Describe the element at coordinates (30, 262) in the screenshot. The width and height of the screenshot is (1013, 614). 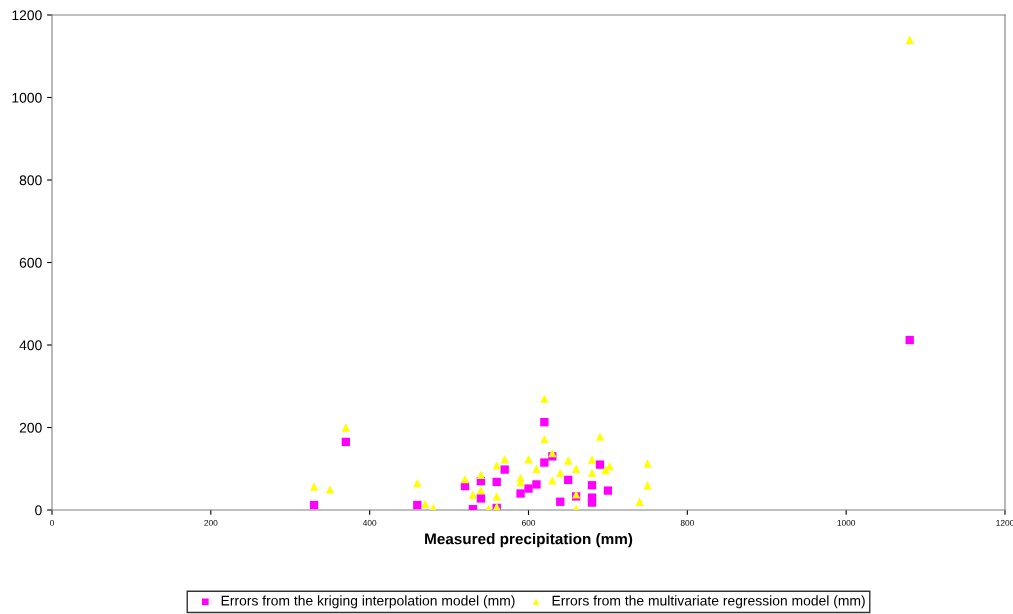
I see `y-tick-label: 600` at that location.